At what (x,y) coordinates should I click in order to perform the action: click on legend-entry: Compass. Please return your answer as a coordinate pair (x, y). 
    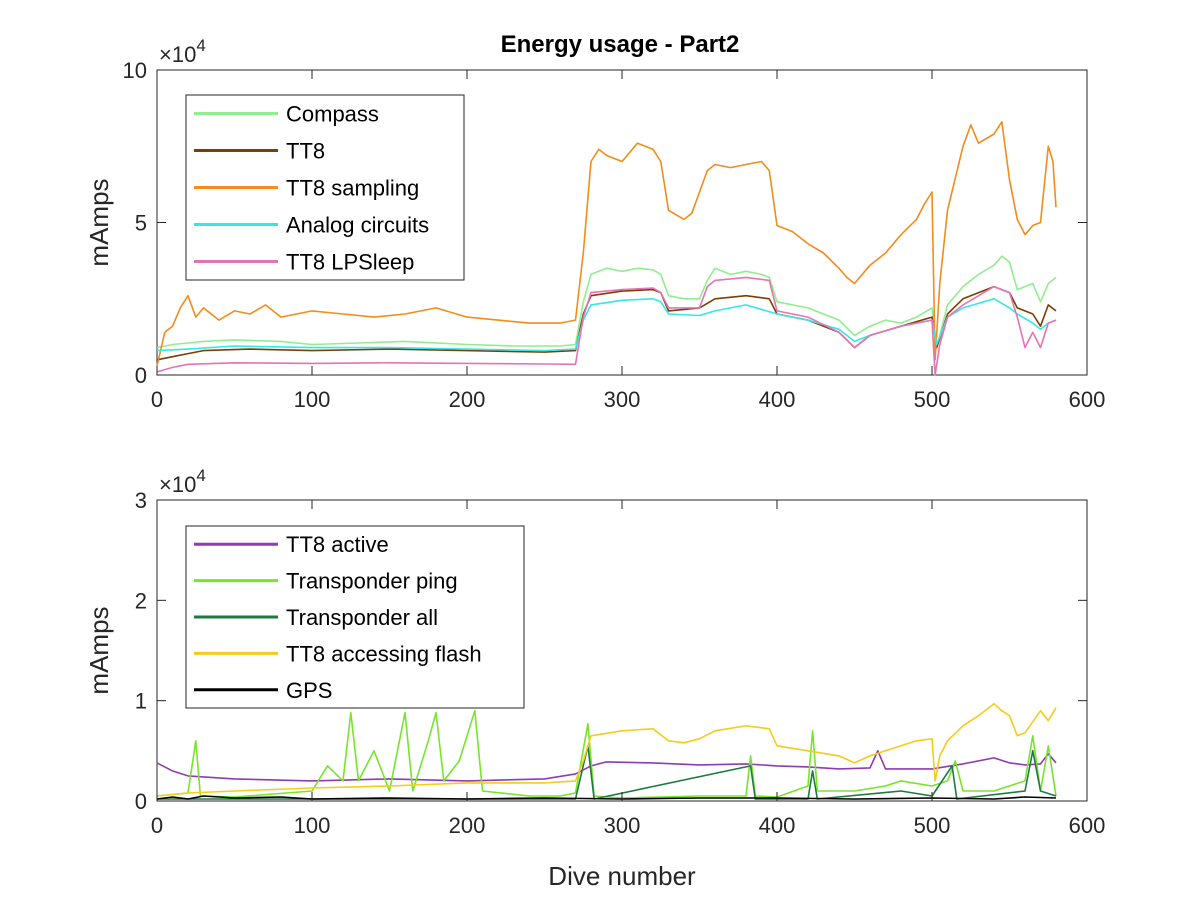
    Looking at the image, I should click on (332, 114).